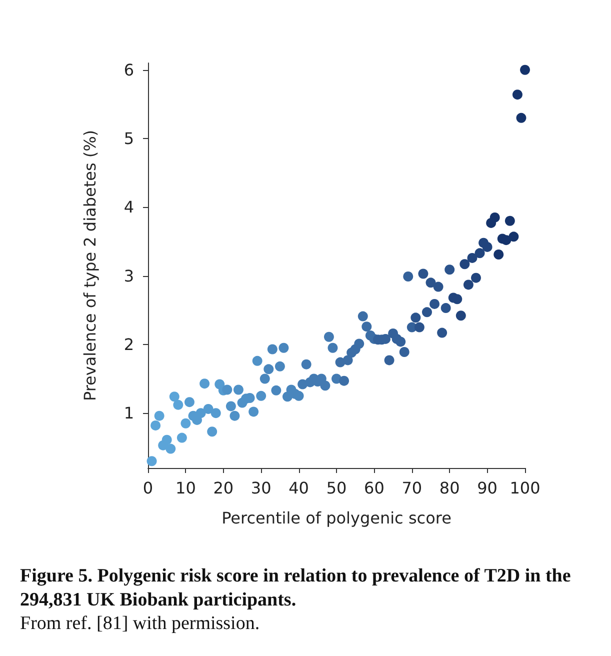 The height and width of the screenshot is (656, 611). Describe the element at coordinates (487, 488) in the screenshot. I see `x-tick-label: 90` at that location.